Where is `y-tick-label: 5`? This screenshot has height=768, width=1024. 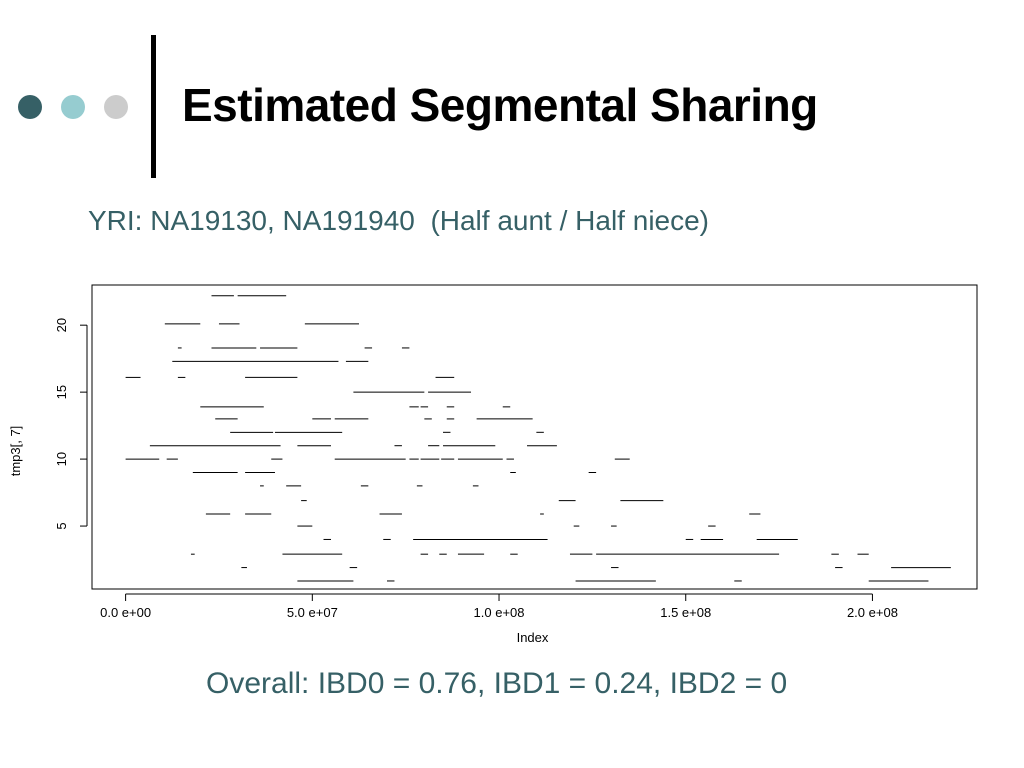 y-tick-label: 5 is located at coordinates (61, 525).